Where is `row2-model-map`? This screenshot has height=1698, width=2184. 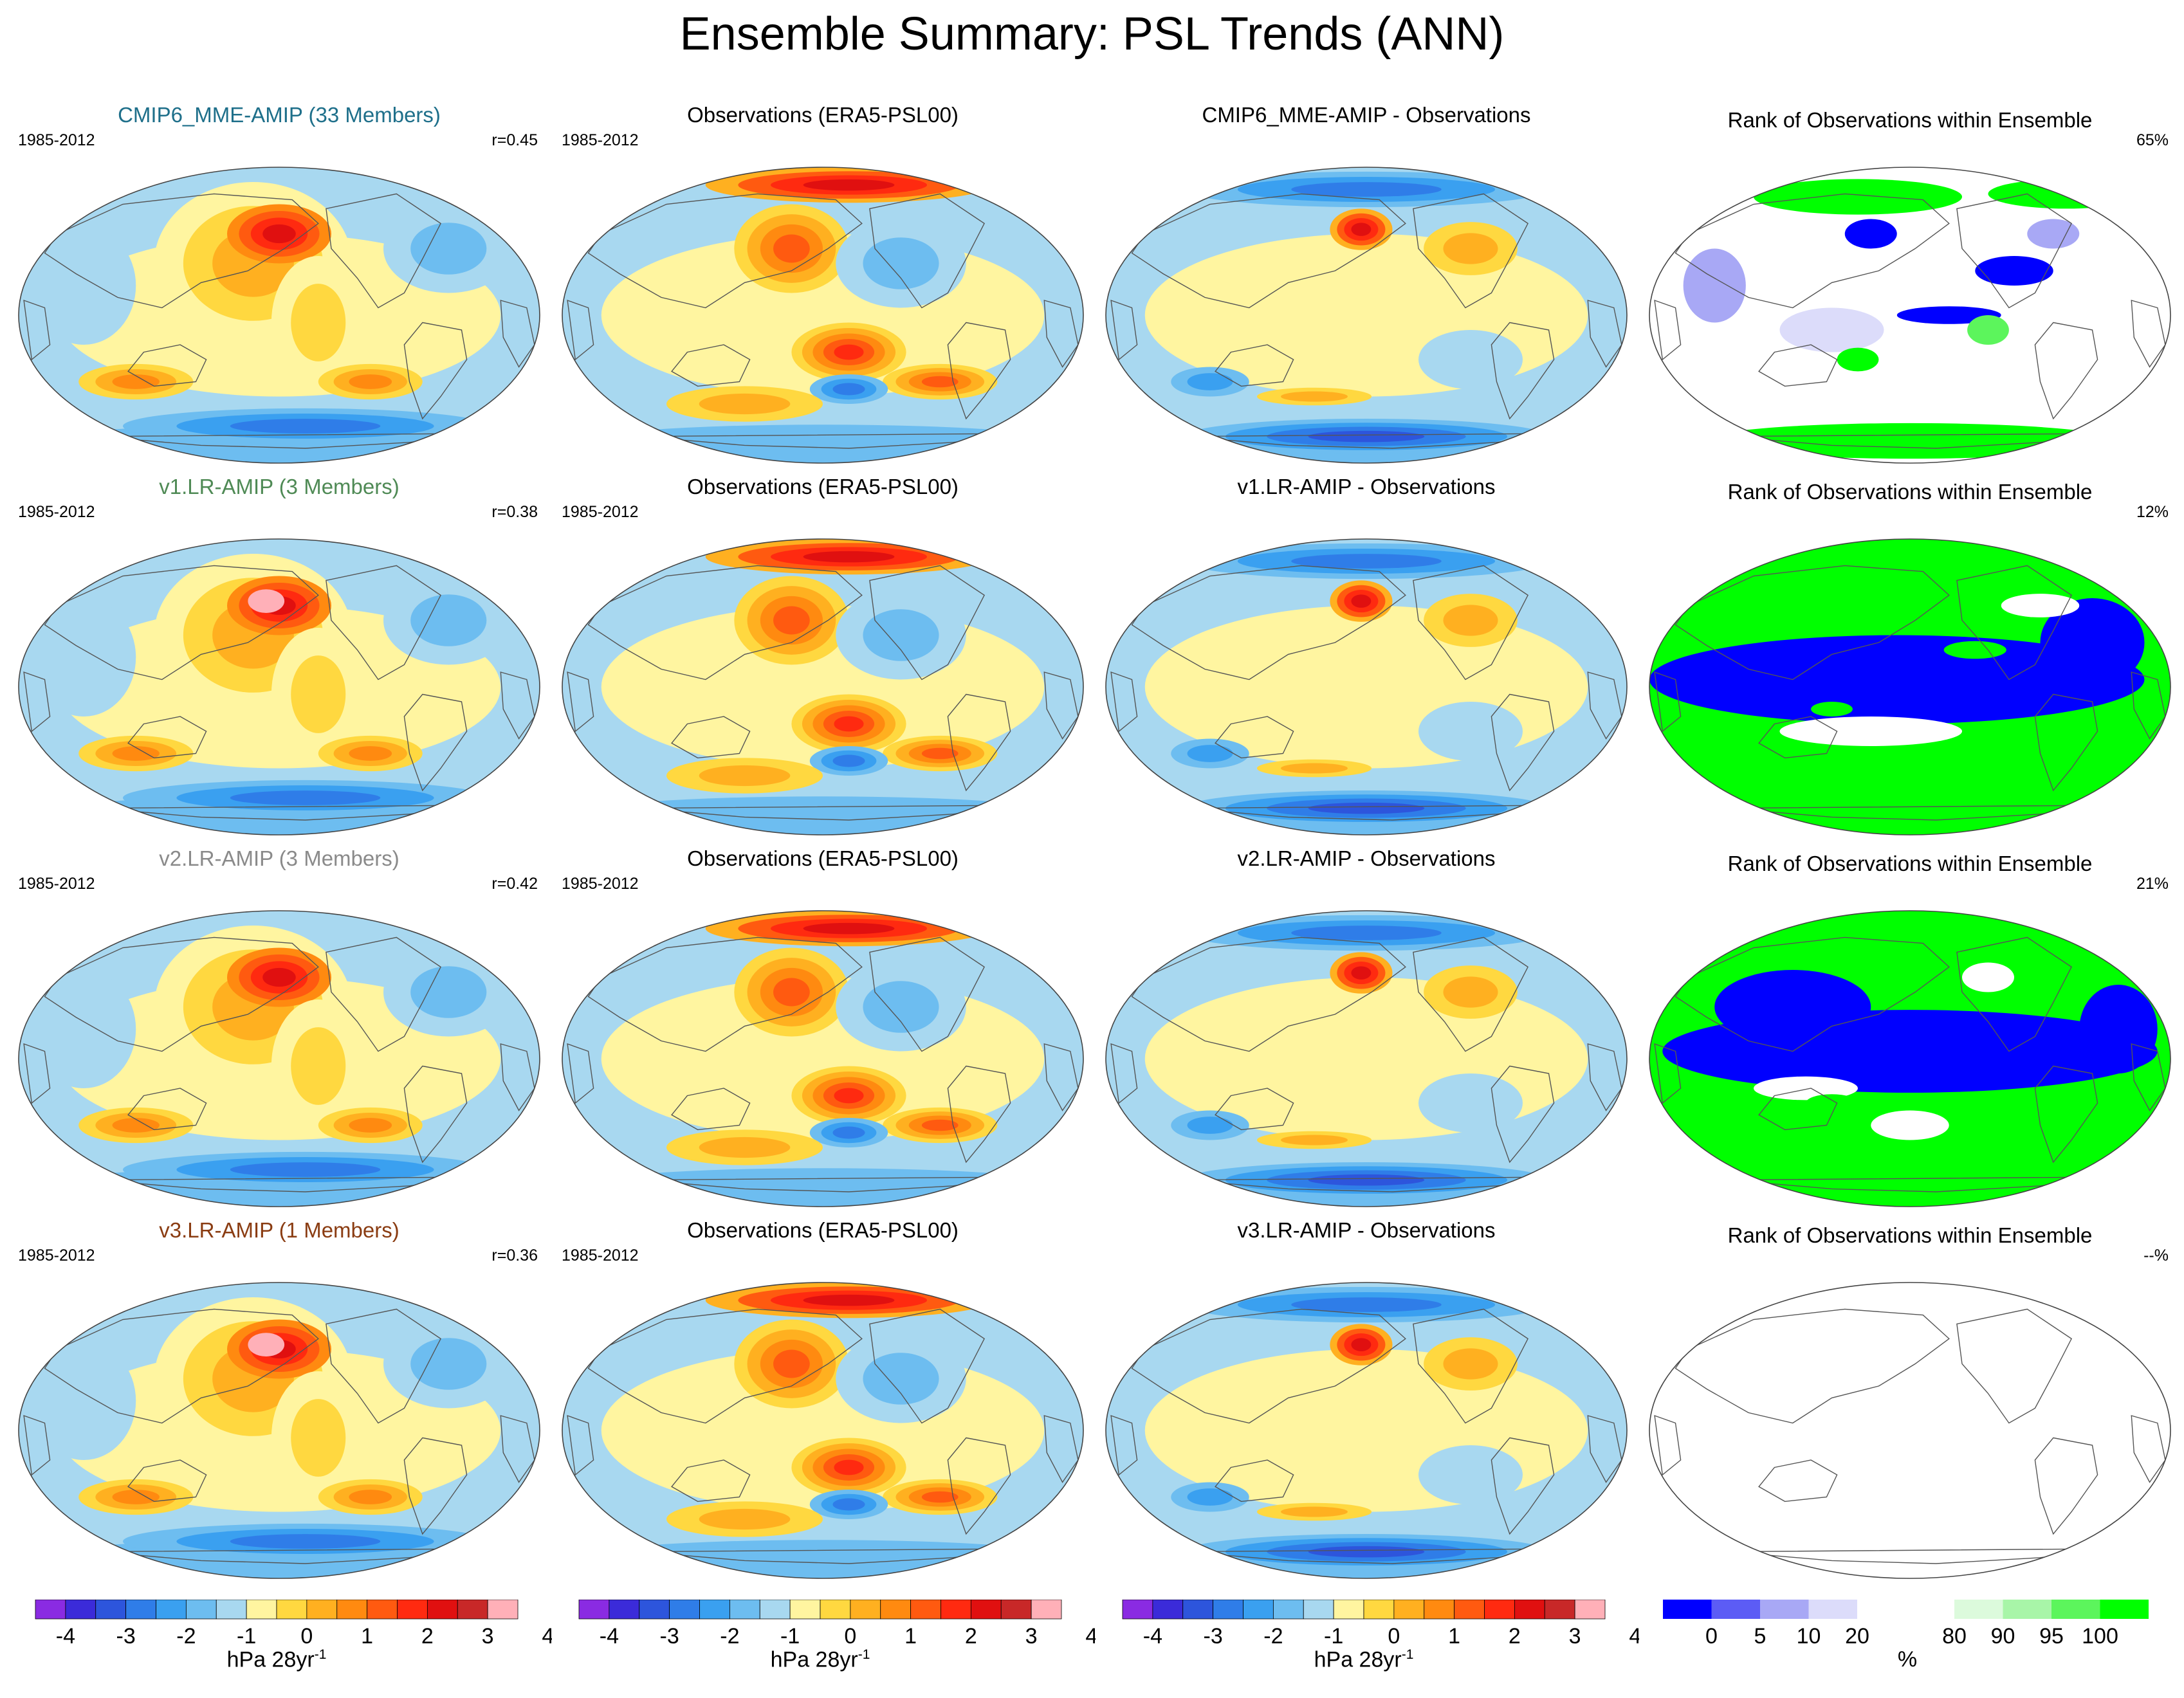
row2-model-map is located at coordinates (279, 686).